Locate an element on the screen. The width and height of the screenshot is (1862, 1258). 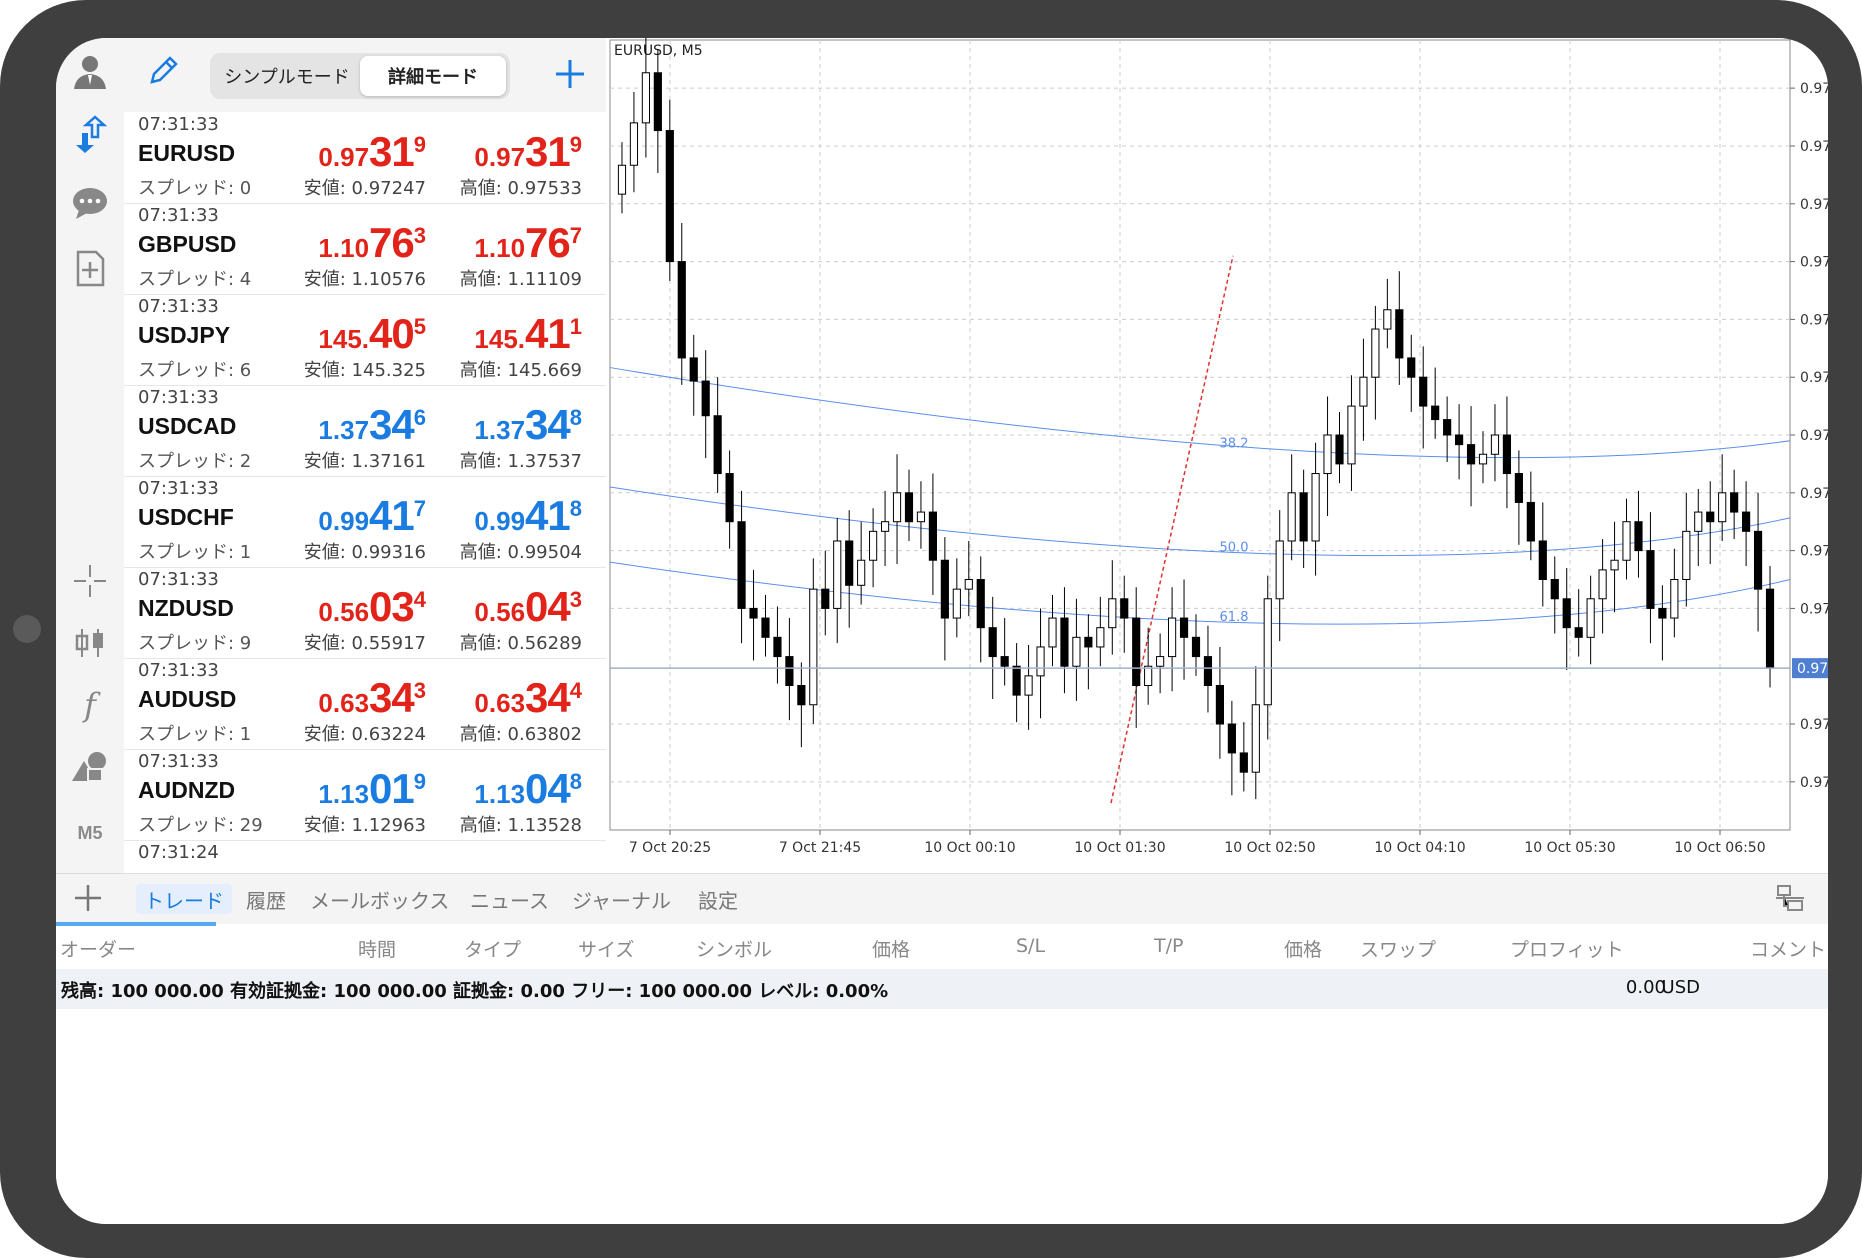
col-comment: コメント is located at coordinates (1788, 950).